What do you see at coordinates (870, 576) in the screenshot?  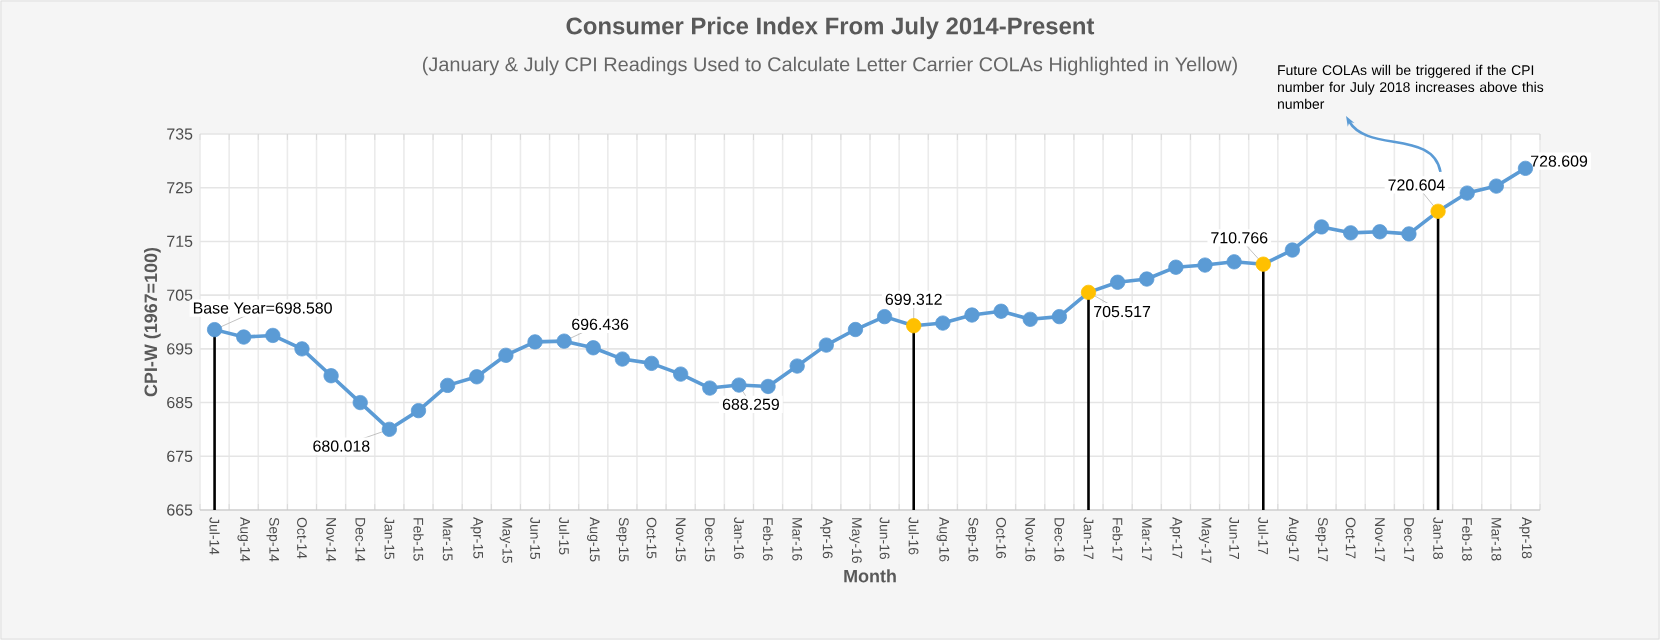 I see `x-axis-title: Month` at bounding box center [870, 576].